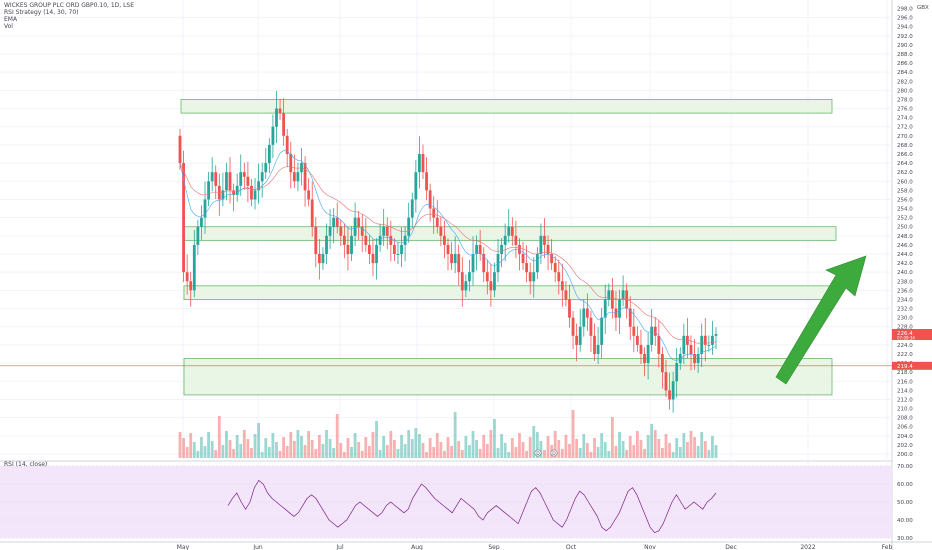  I want to click on legend-ema: EMA, so click(11, 19).